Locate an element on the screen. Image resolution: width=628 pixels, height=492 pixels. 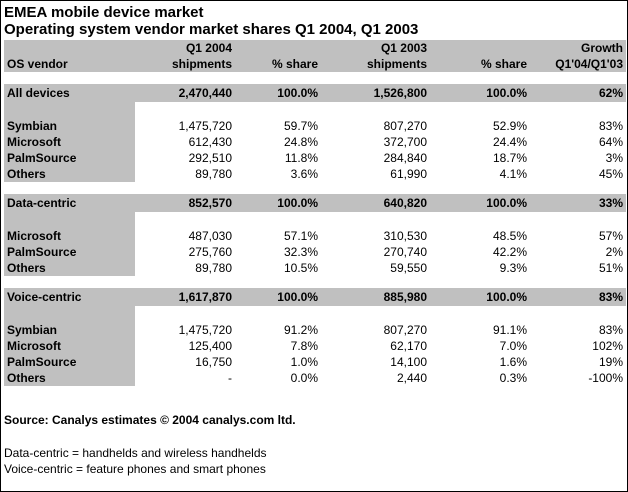
value-cell: 275,760 is located at coordinates (210, 252).